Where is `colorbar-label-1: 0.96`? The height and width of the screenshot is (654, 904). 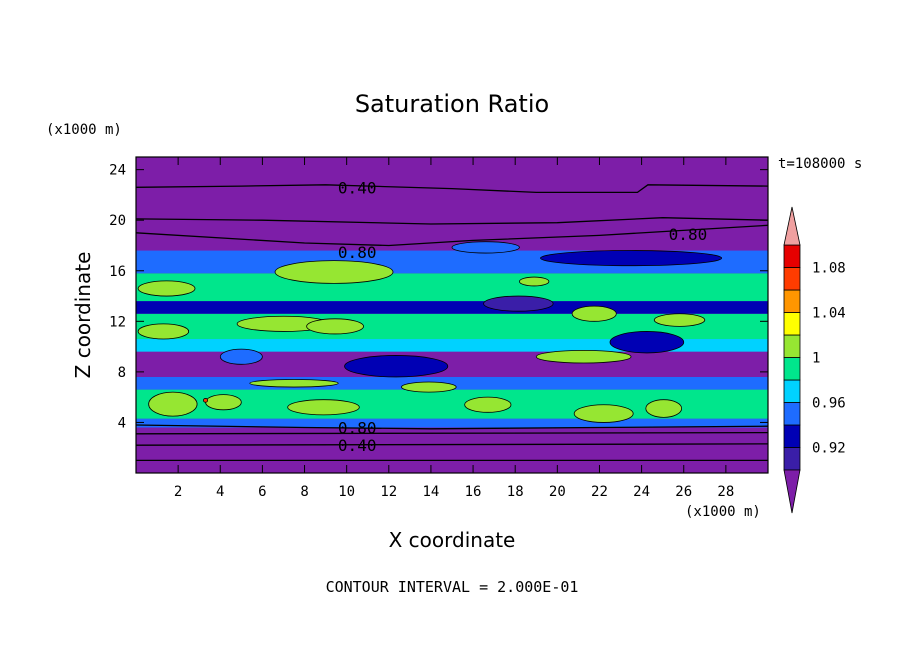 colorbar-label-1: 0.96 is located at coordinates (829, 404).